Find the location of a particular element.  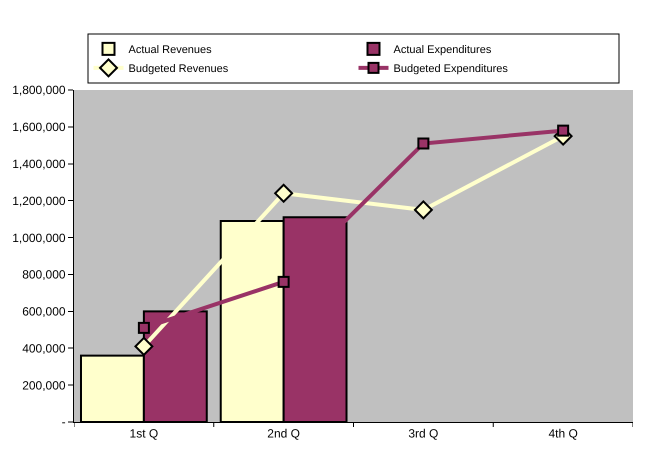

legend-label: Budgeted Expenditures is located at coordinates (451, 69).